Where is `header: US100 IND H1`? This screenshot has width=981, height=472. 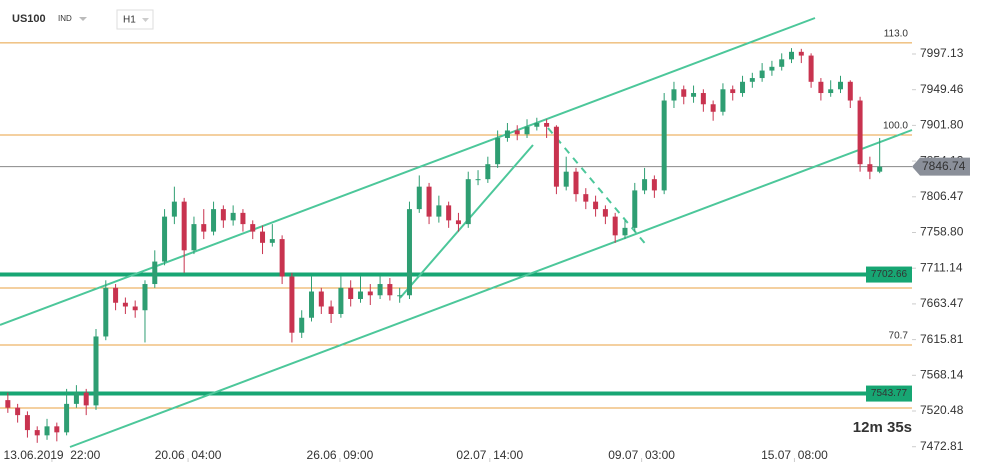 header: US100 IND H1 is located at coordinates (83, 19).